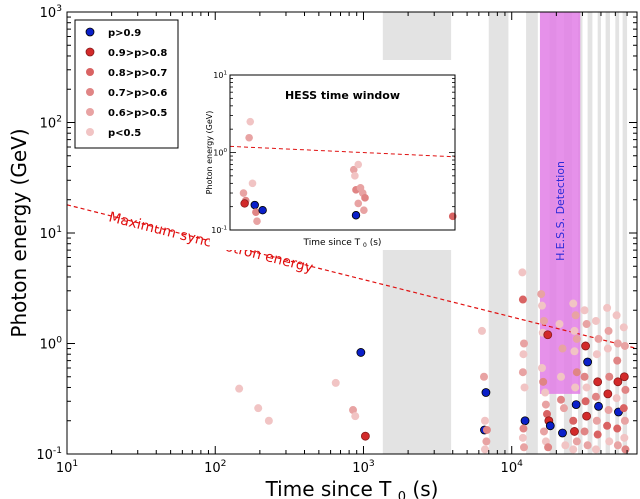 The height and width of the screenshot is (499, 640). What do you see at coordinates (51, 233) in the screenshot?
I see `y-tick-label: 10¹` at bounding box center [51, 233].